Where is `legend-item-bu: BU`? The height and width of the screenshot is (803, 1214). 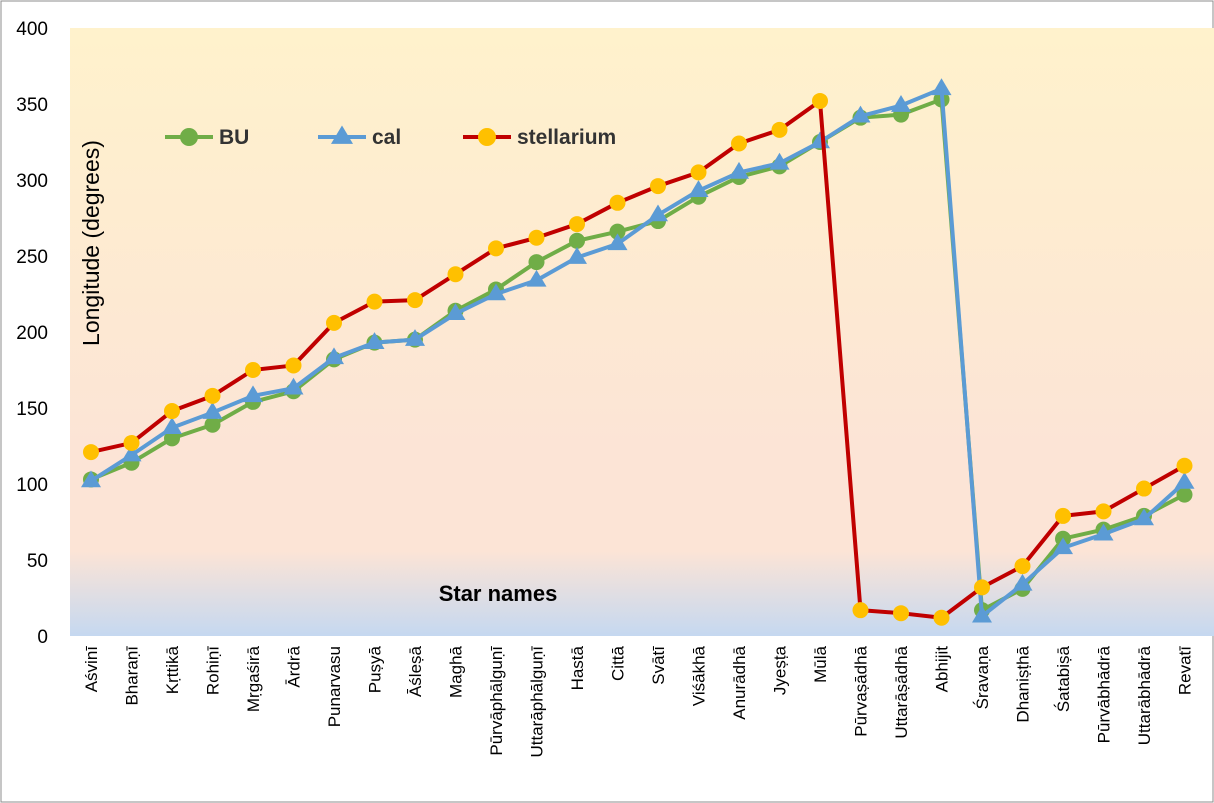 legend-item-bu: BU is located at coordinates (207, 137).